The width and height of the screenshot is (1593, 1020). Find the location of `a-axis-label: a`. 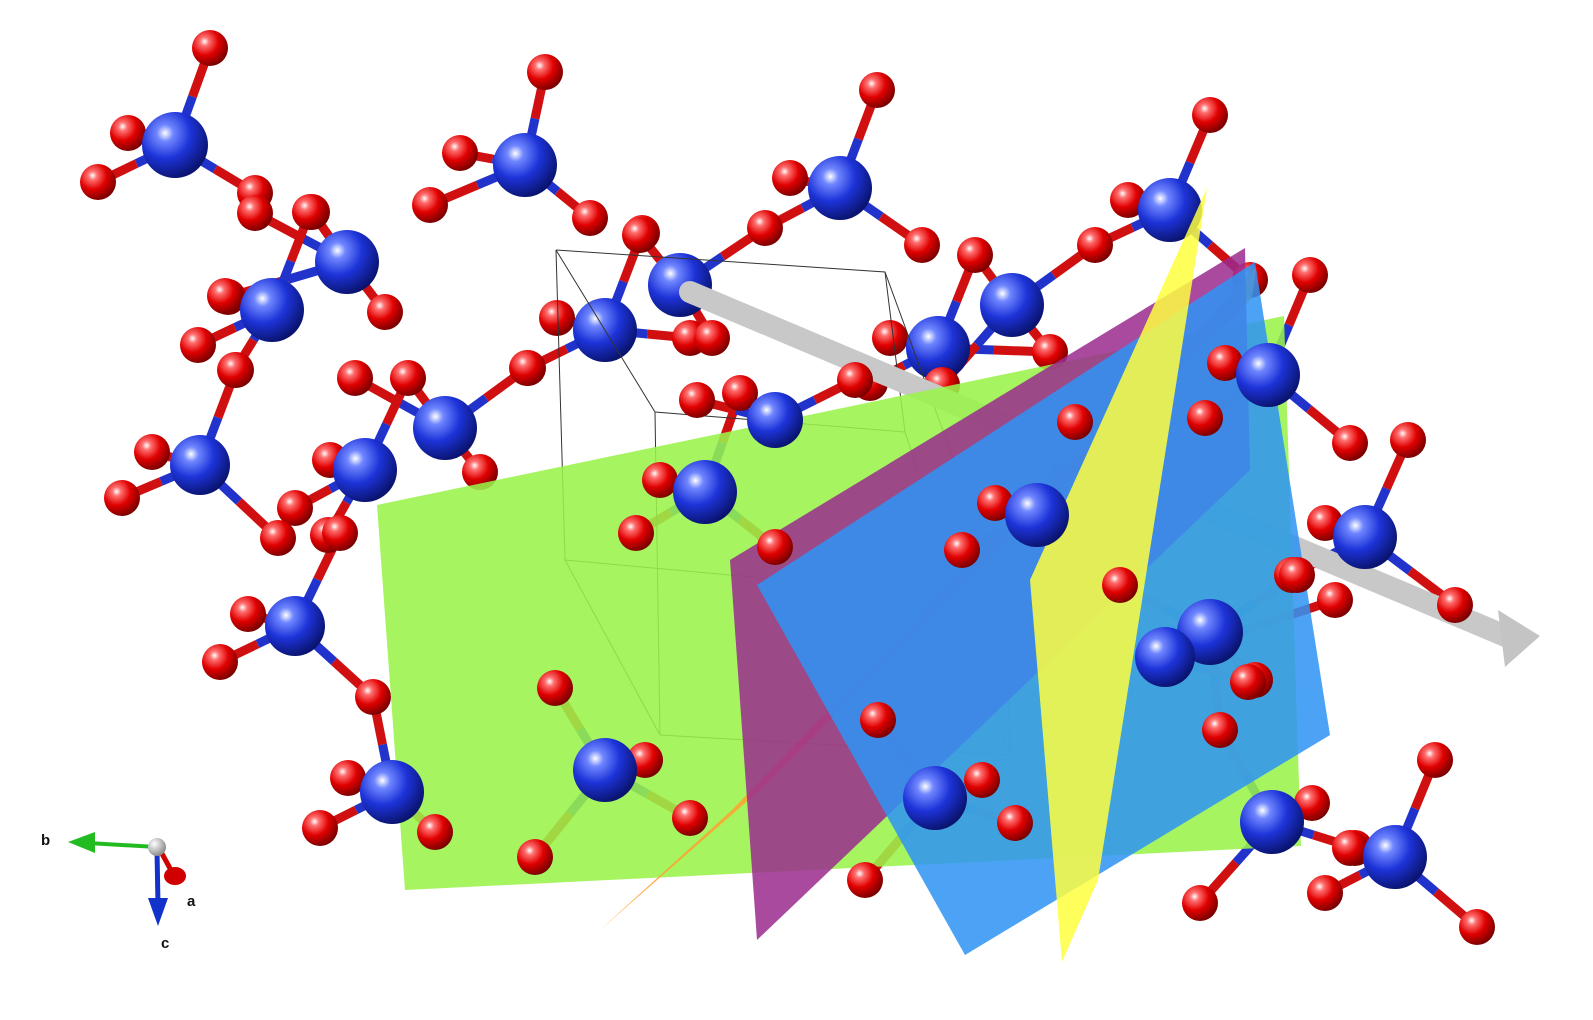

a-axis-label: a is located at coordinates (191, 901).